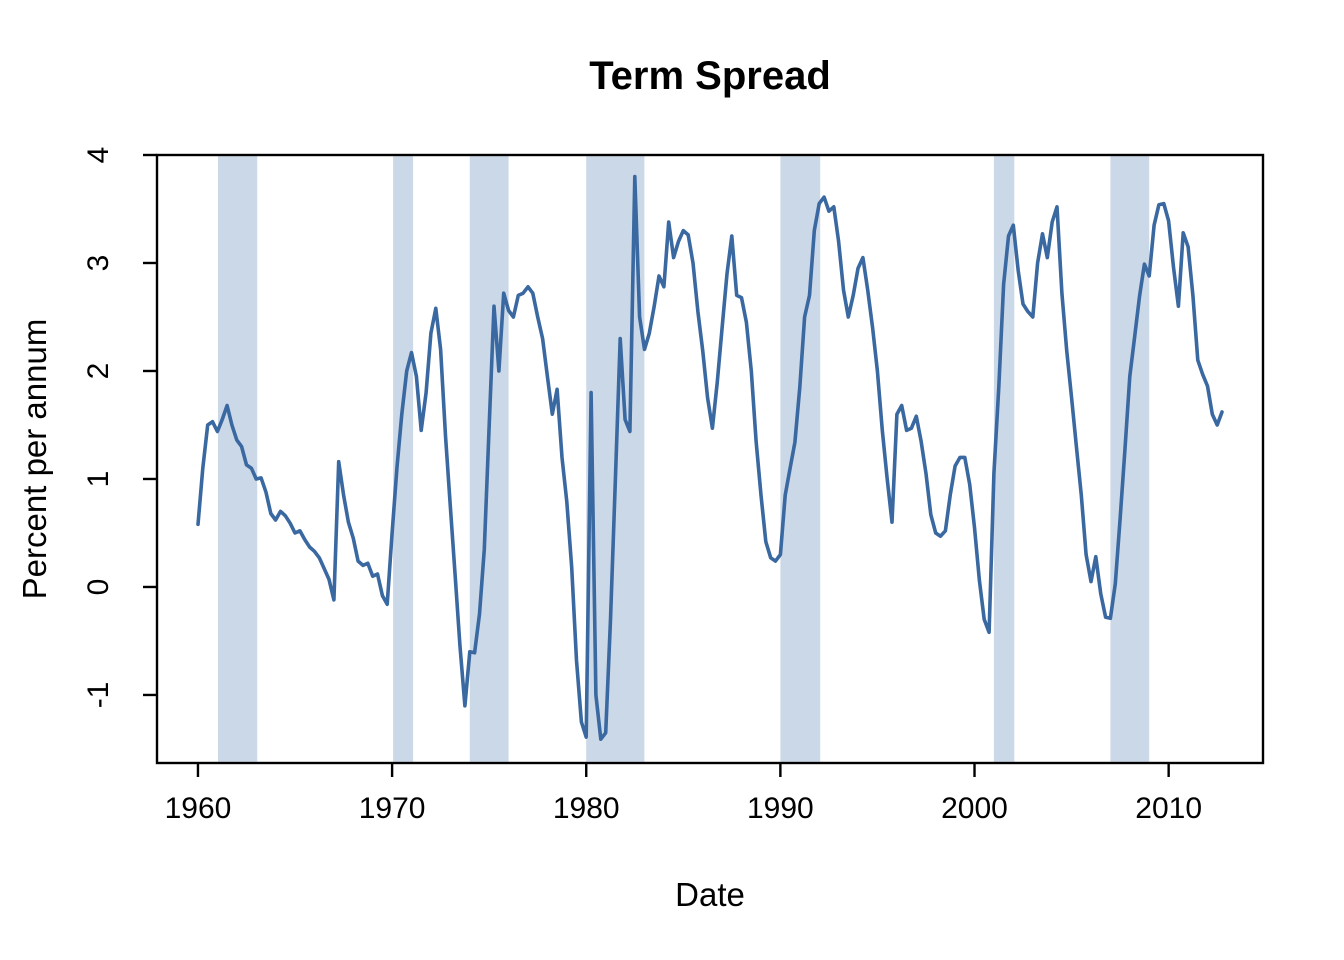 This screenshot has width=1344, height=960. Describe the element at coordinates (34, 459) in the screenshot. I see `y-axis-label: Percent per annum` at that location.